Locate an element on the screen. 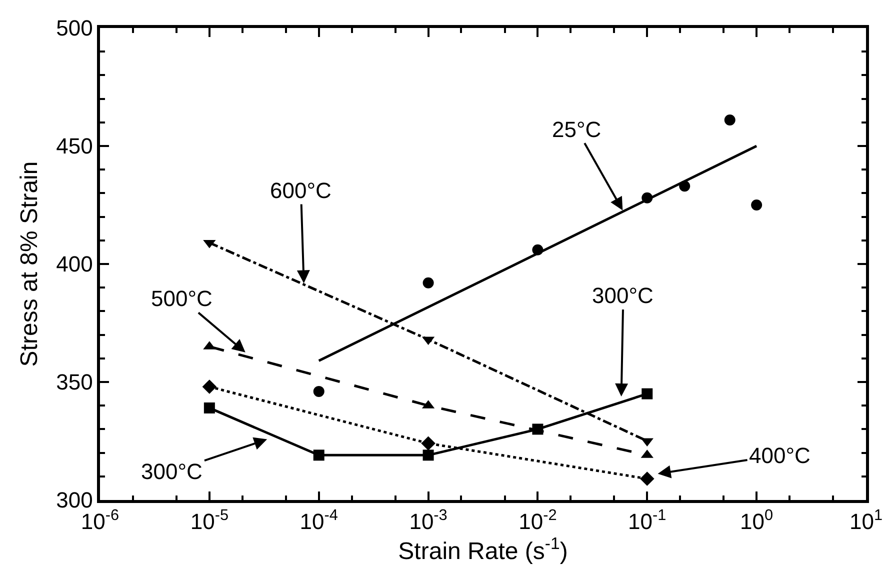 This screenshot has height=580, width=895. x-tick-label: 10$^{-4}$ is located at coordinates (319, 520).